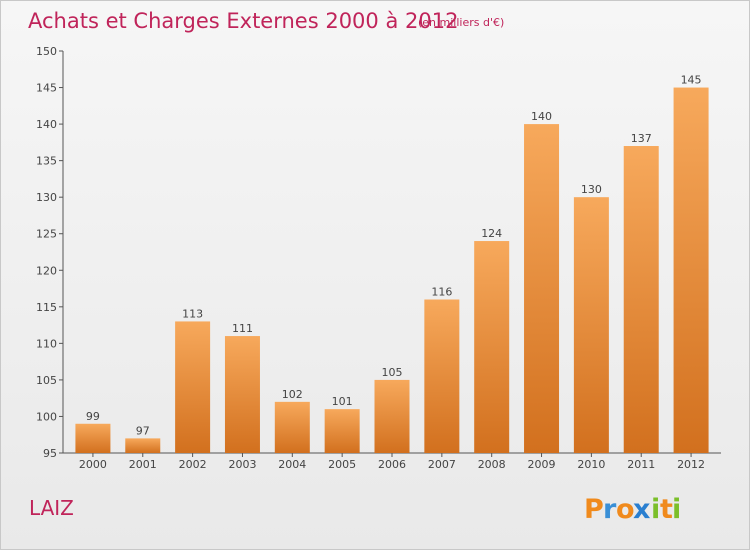  I want to click on data-label-2003: 111, so click(242, 328).